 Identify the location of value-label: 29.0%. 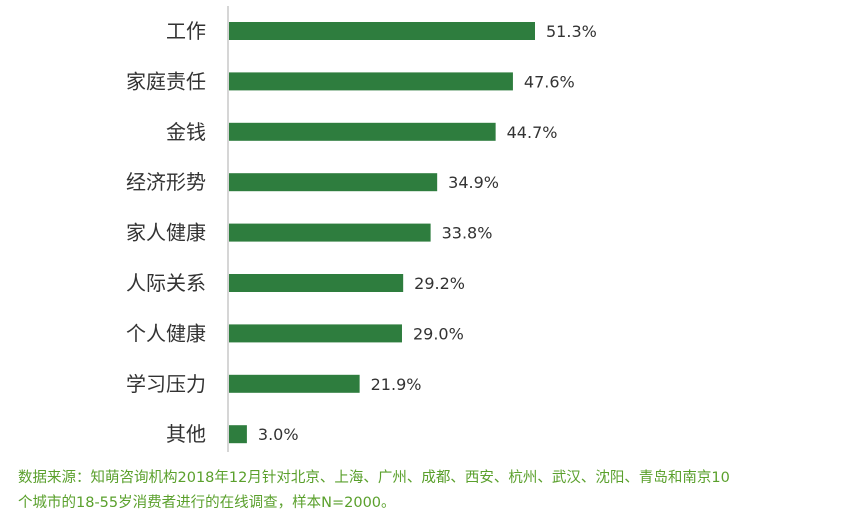
(438, 333).